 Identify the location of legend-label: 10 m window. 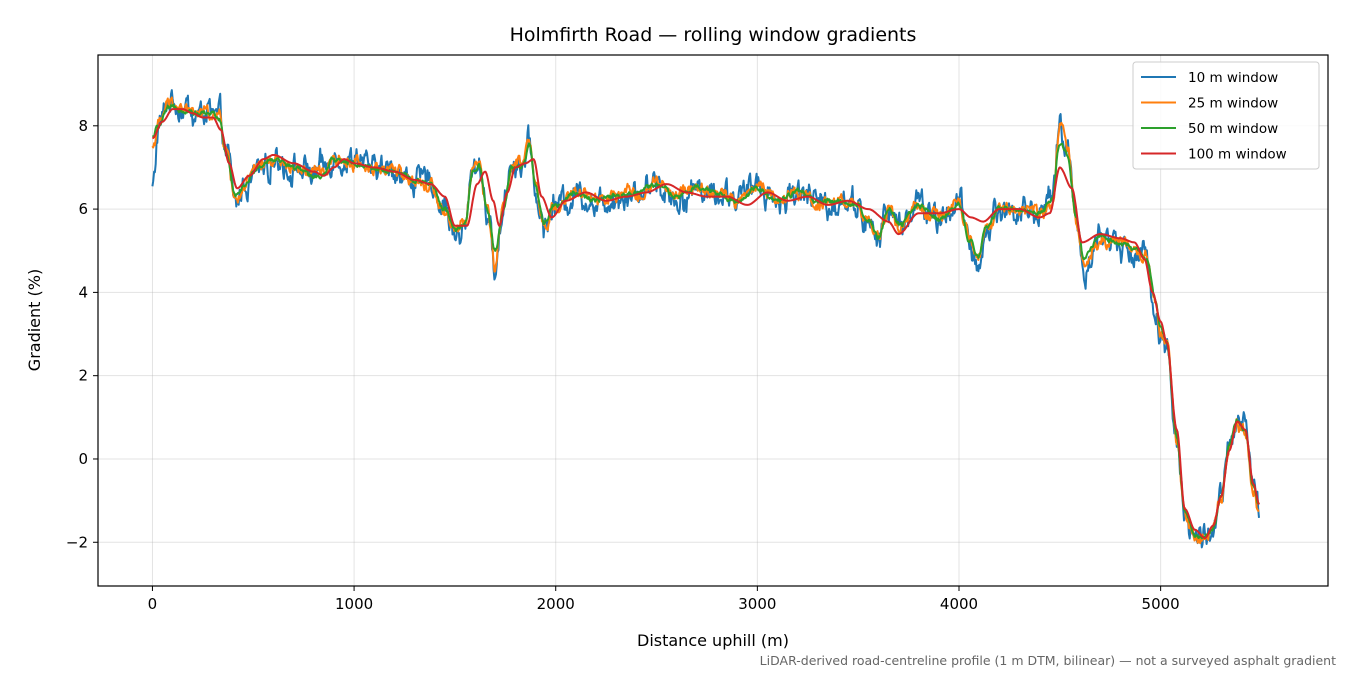
(1233, 78).